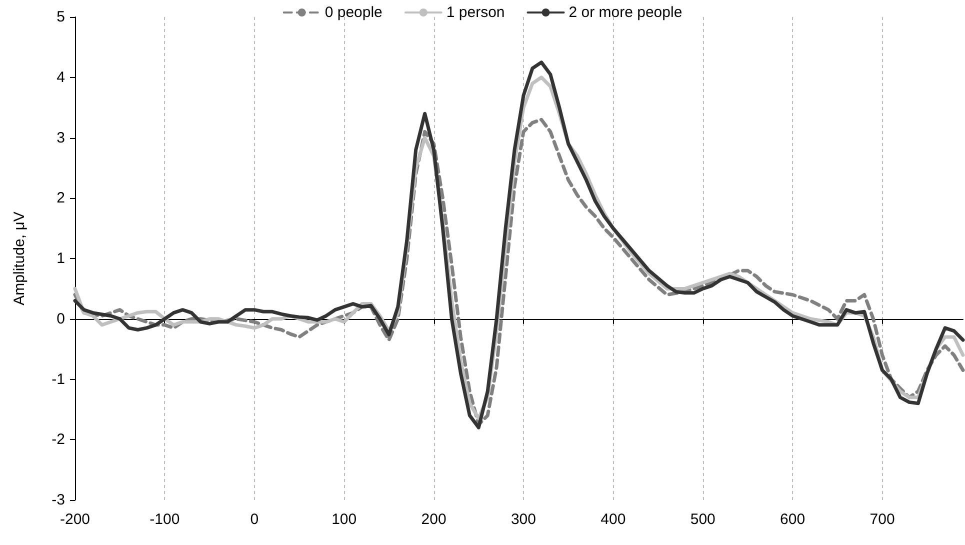 This screenshot has width=965, height=545. I want to click on x-tick-label: 0, so click(254, 519).